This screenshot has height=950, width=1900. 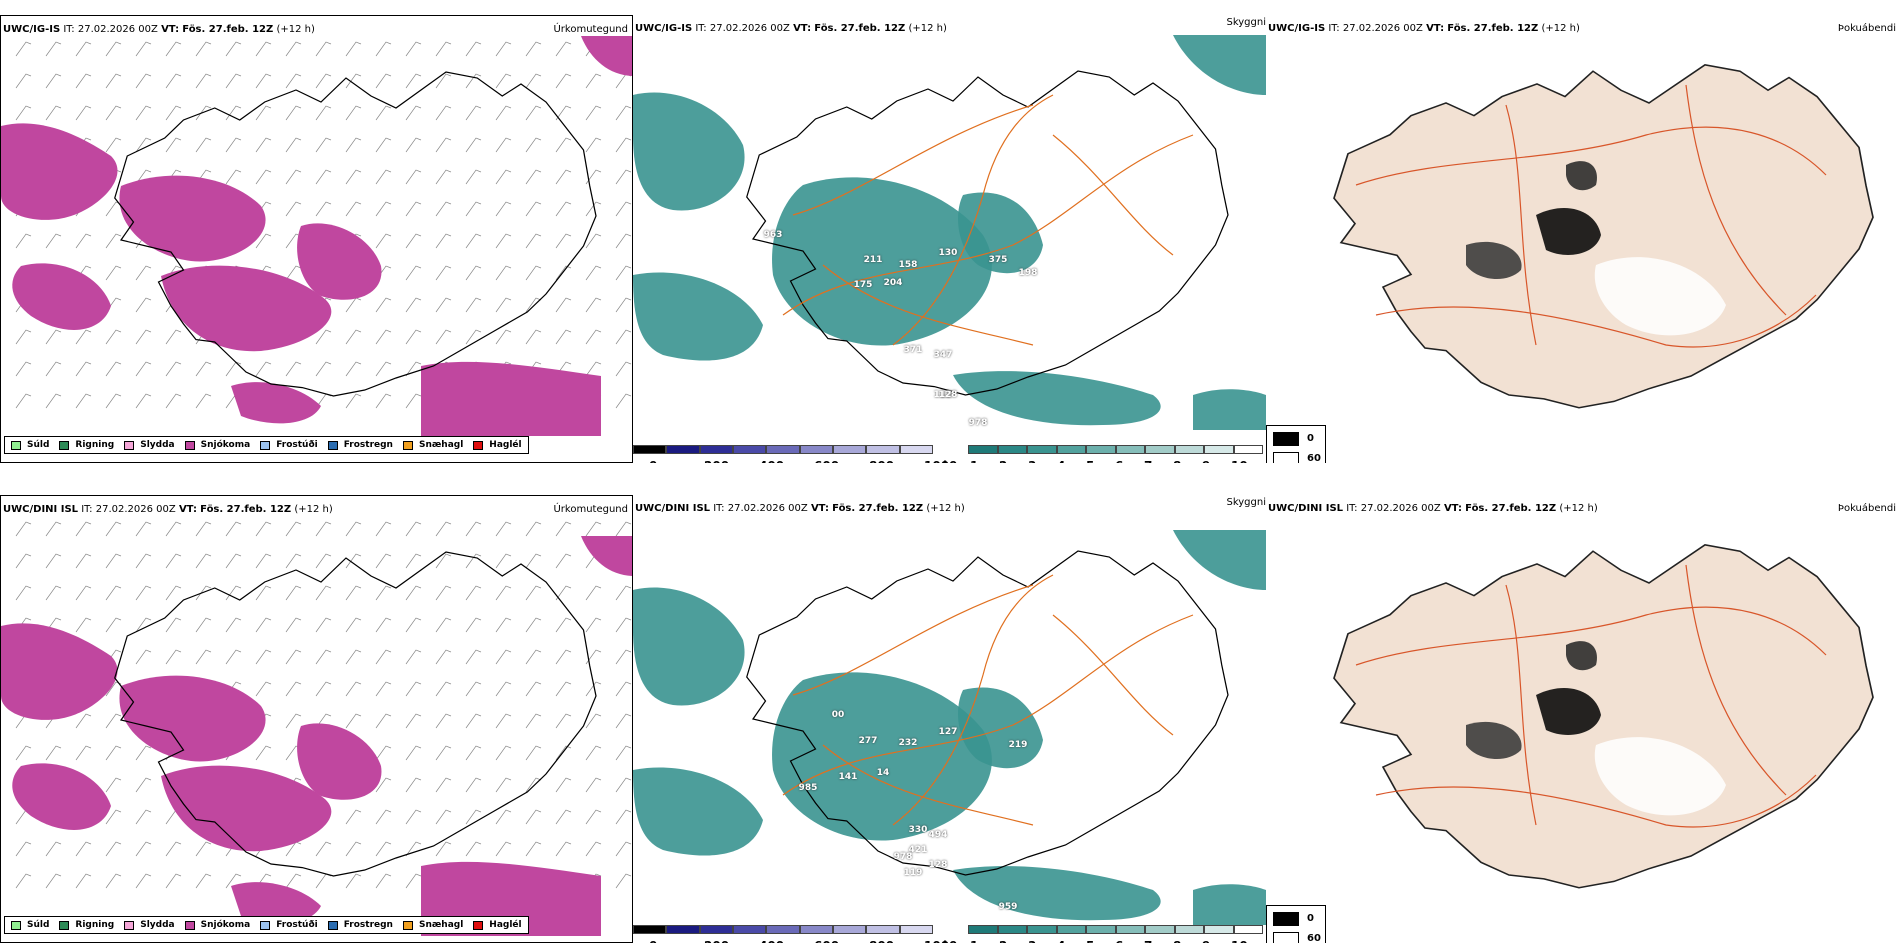 I want to click on legend-item: Frostregn, so click(x=360, y=925).